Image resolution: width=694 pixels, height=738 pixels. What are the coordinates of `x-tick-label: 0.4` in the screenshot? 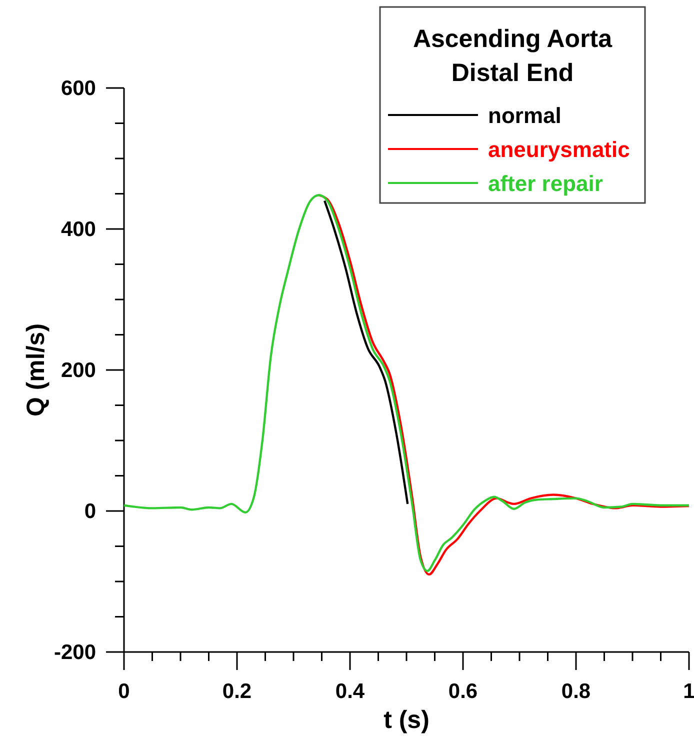 It's located at (350, 691).